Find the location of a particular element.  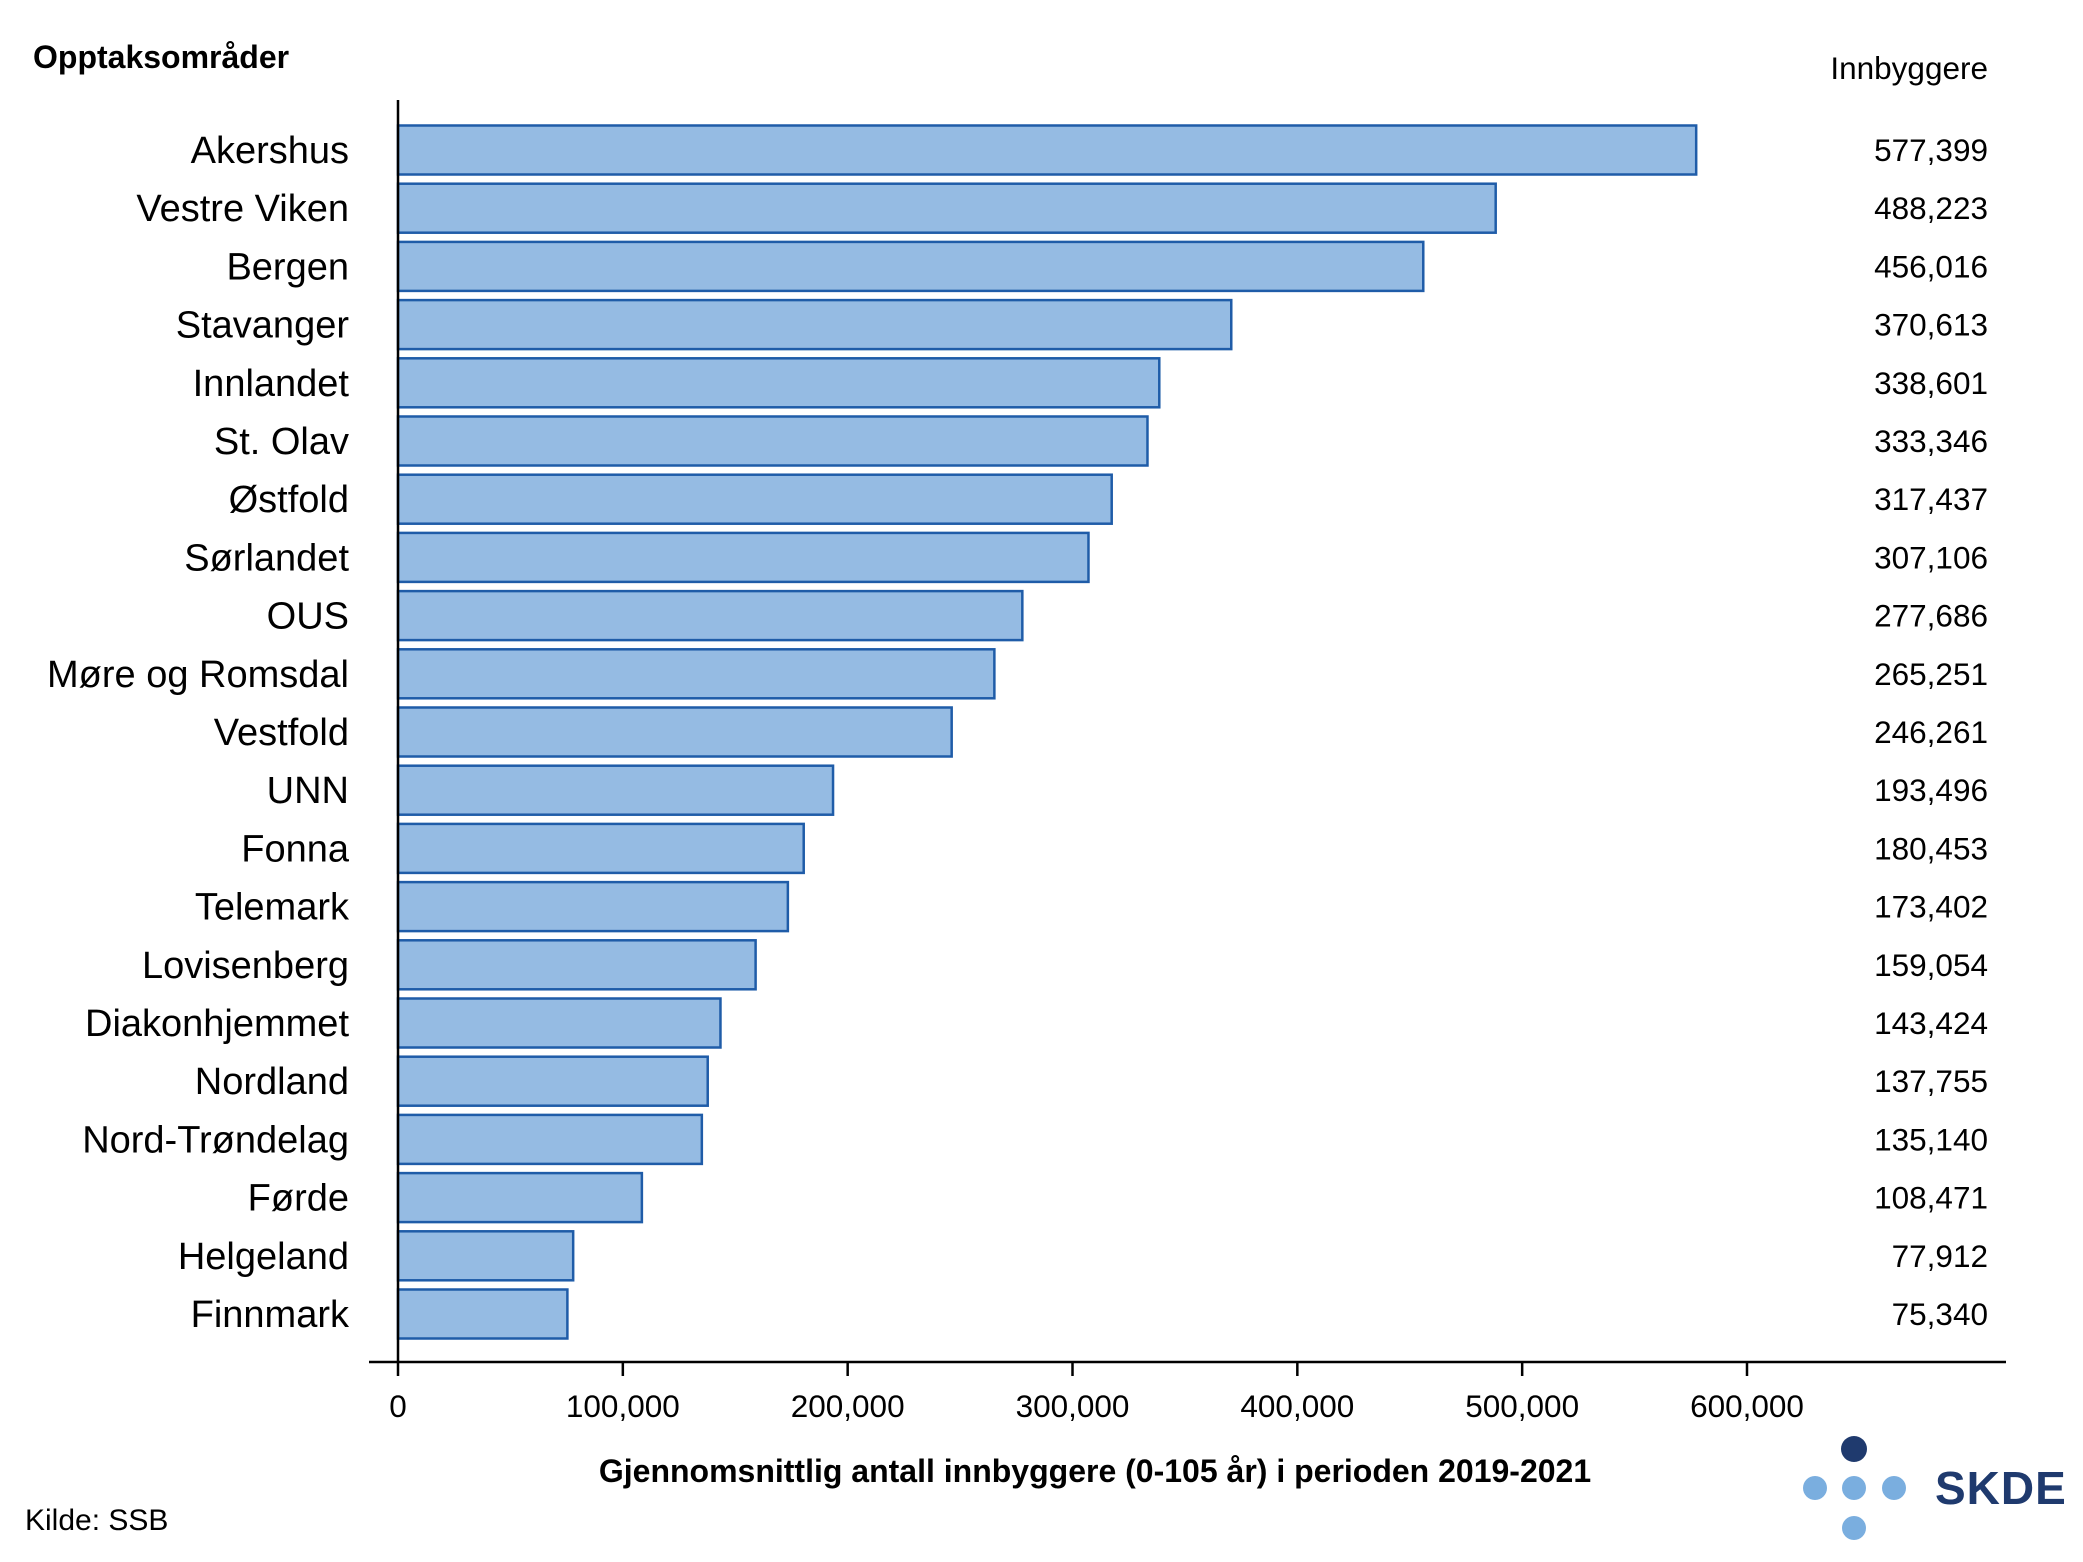

category-label: Finnmark is located at coordinates (270, 1315).